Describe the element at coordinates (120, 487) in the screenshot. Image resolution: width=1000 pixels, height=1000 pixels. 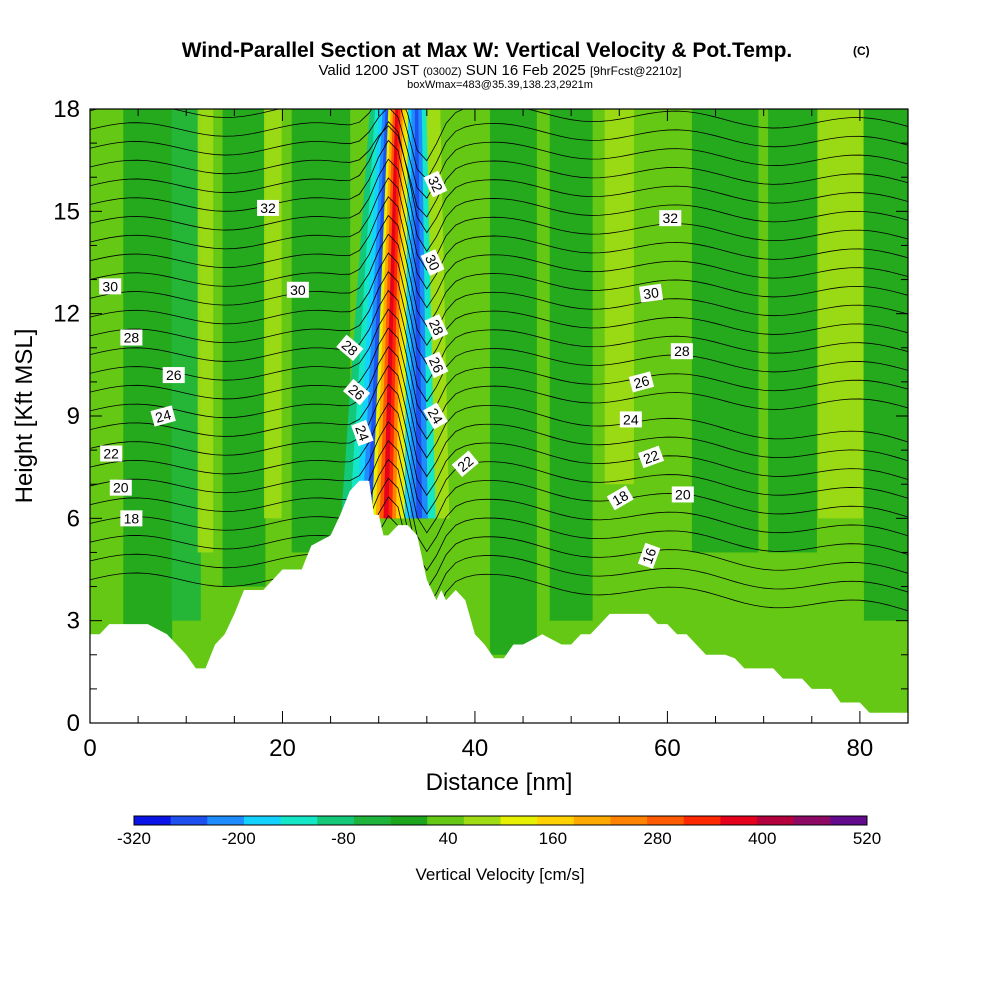
I see `isentrope-label-7: 20` at that location.